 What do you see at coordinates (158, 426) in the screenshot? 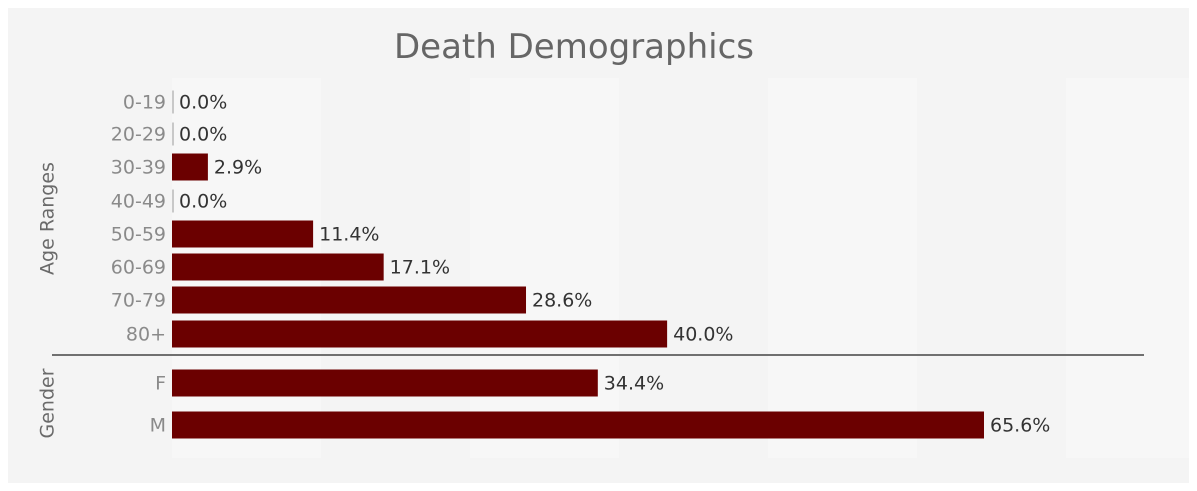
I see `category-label: M` at bounding box center [158, 426].